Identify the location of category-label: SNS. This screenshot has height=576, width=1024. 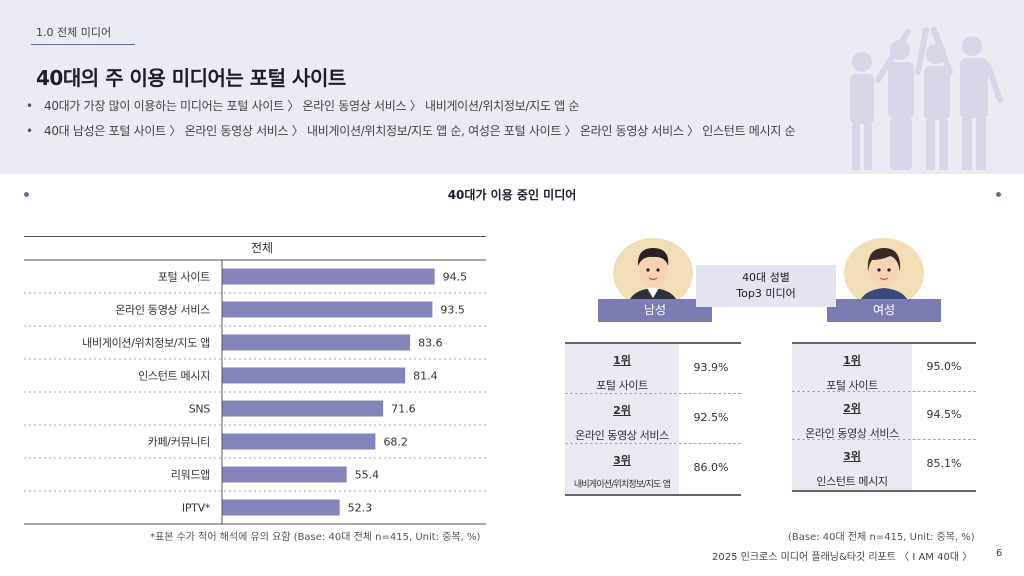
(200, 409).